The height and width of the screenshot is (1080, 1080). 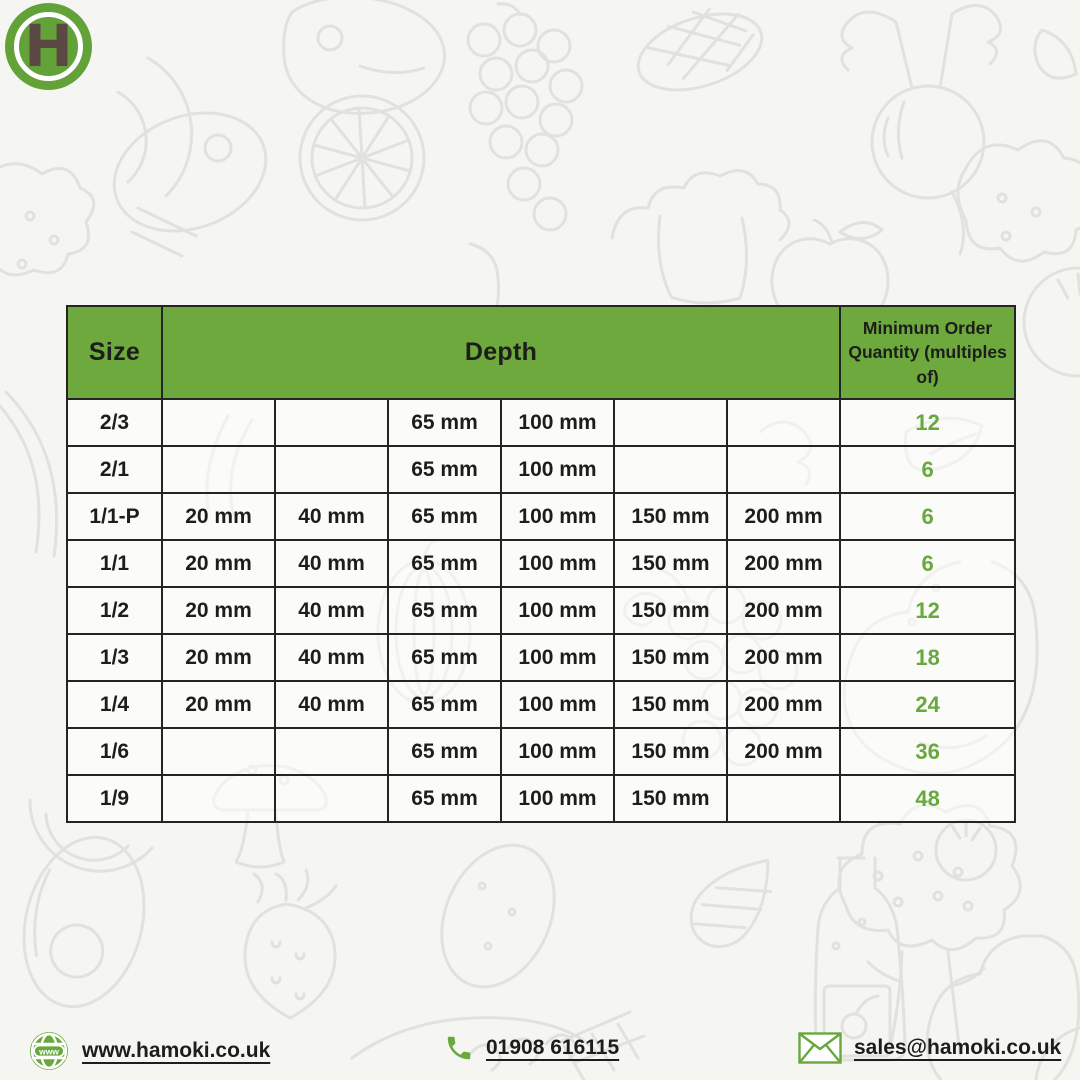 I want to click on size-column-header: Size, so click(x=114, y=352).